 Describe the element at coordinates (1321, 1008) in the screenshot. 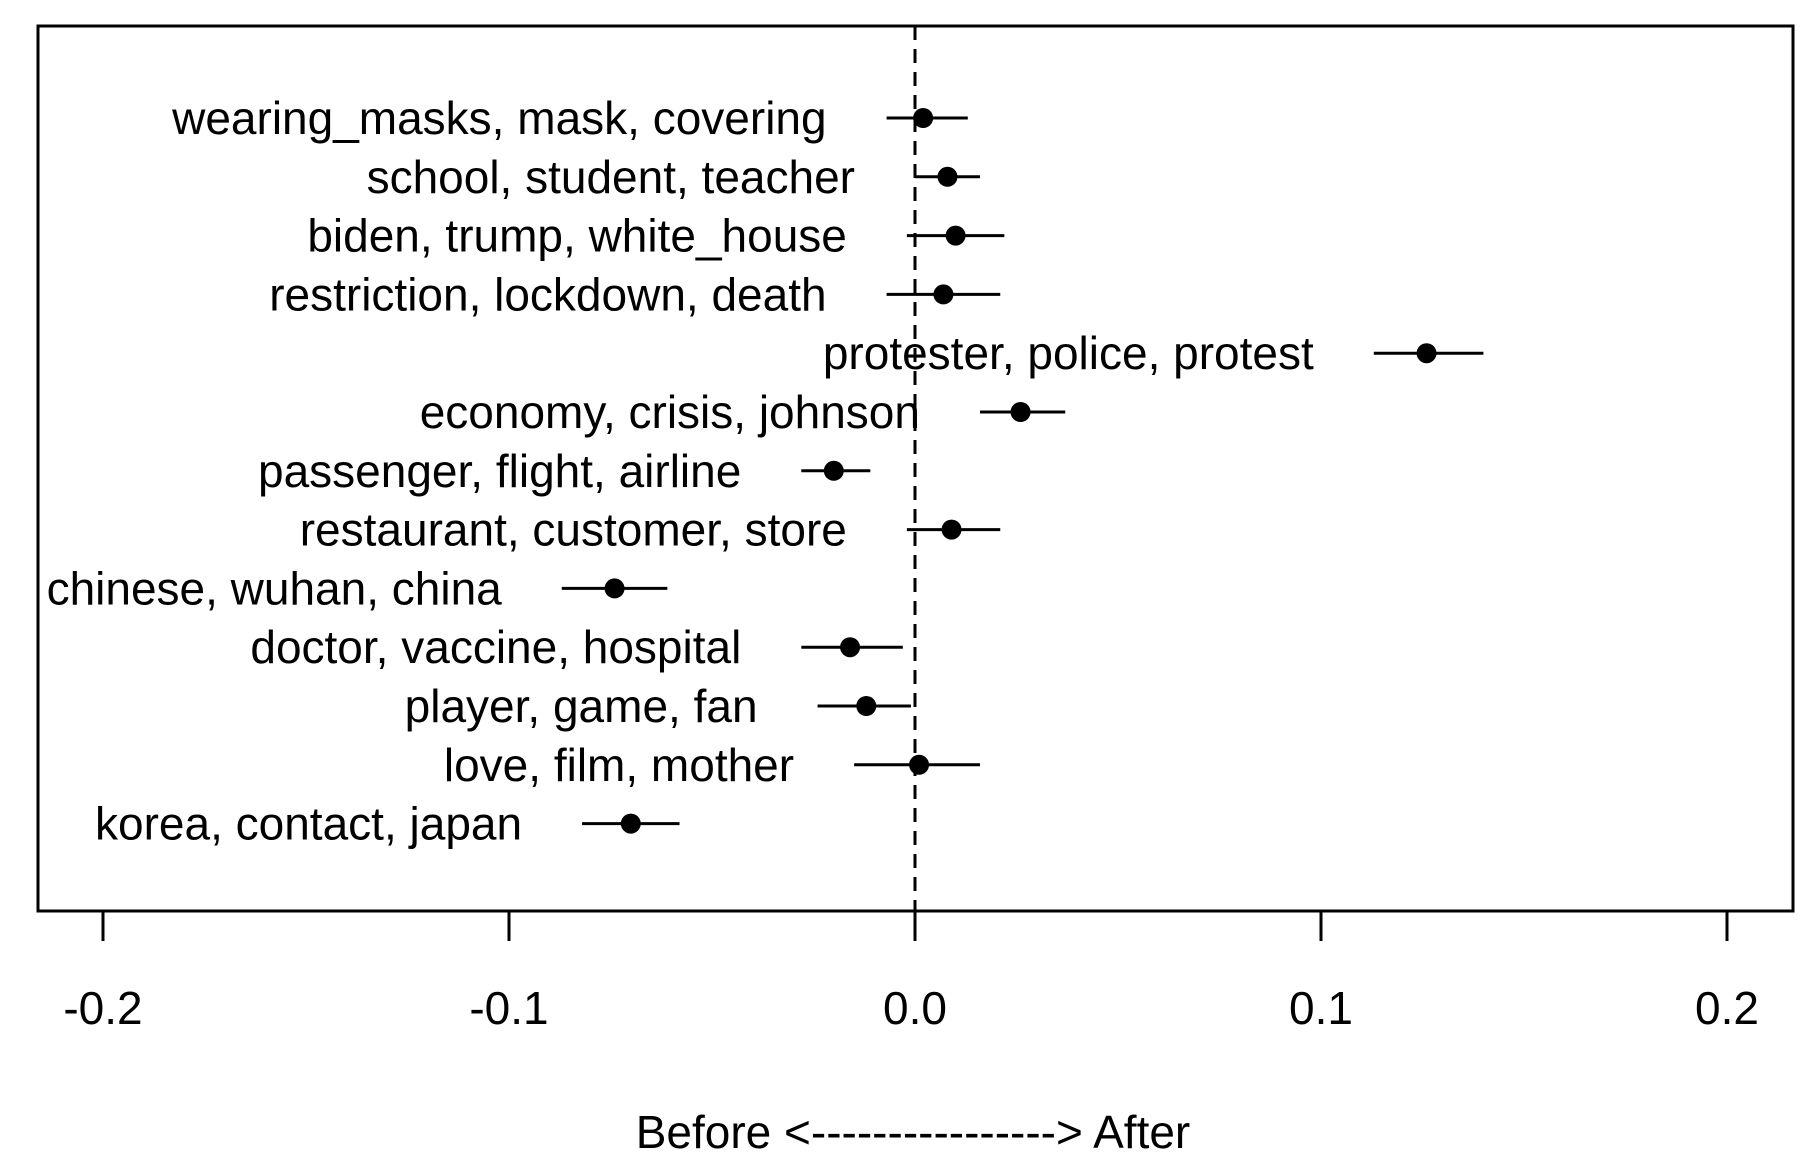

I see `x-tick-label: 0.1` at that location.